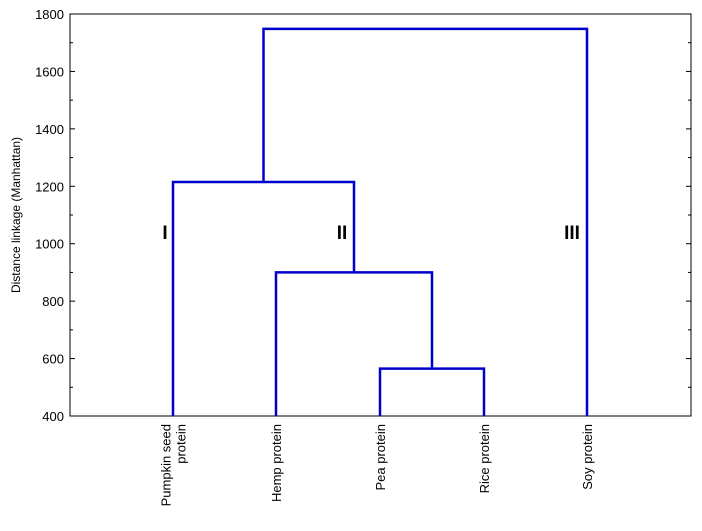  I want to click on leaf-label-pumpkin: Pumpkin seed protein, so click(174, 465).